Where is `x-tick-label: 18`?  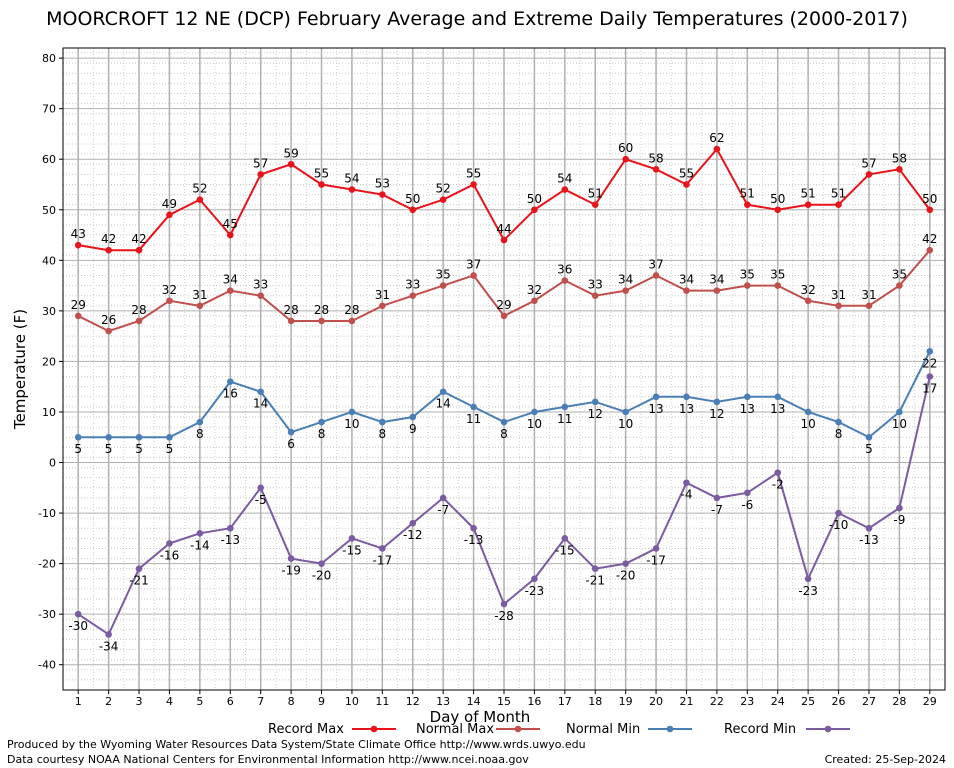
x-tick-label: 18 is located at coordinates (595, 701).